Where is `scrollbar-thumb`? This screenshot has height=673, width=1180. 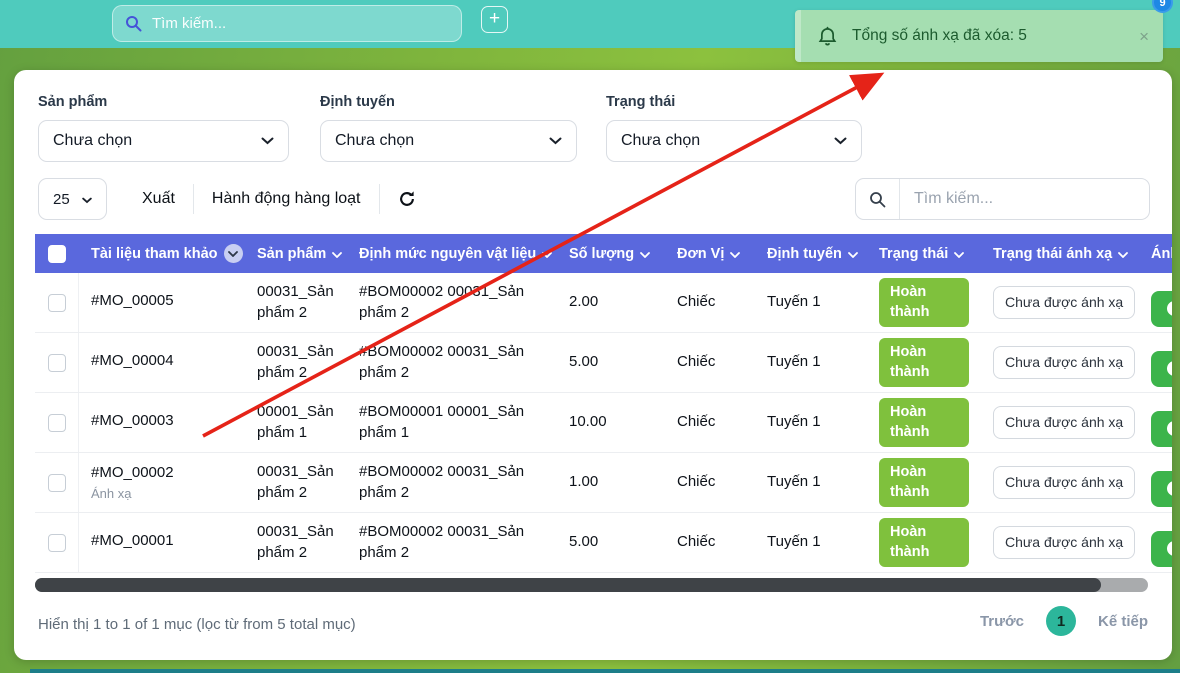 scrollbar-thumb is located at coordinates (568, 585).